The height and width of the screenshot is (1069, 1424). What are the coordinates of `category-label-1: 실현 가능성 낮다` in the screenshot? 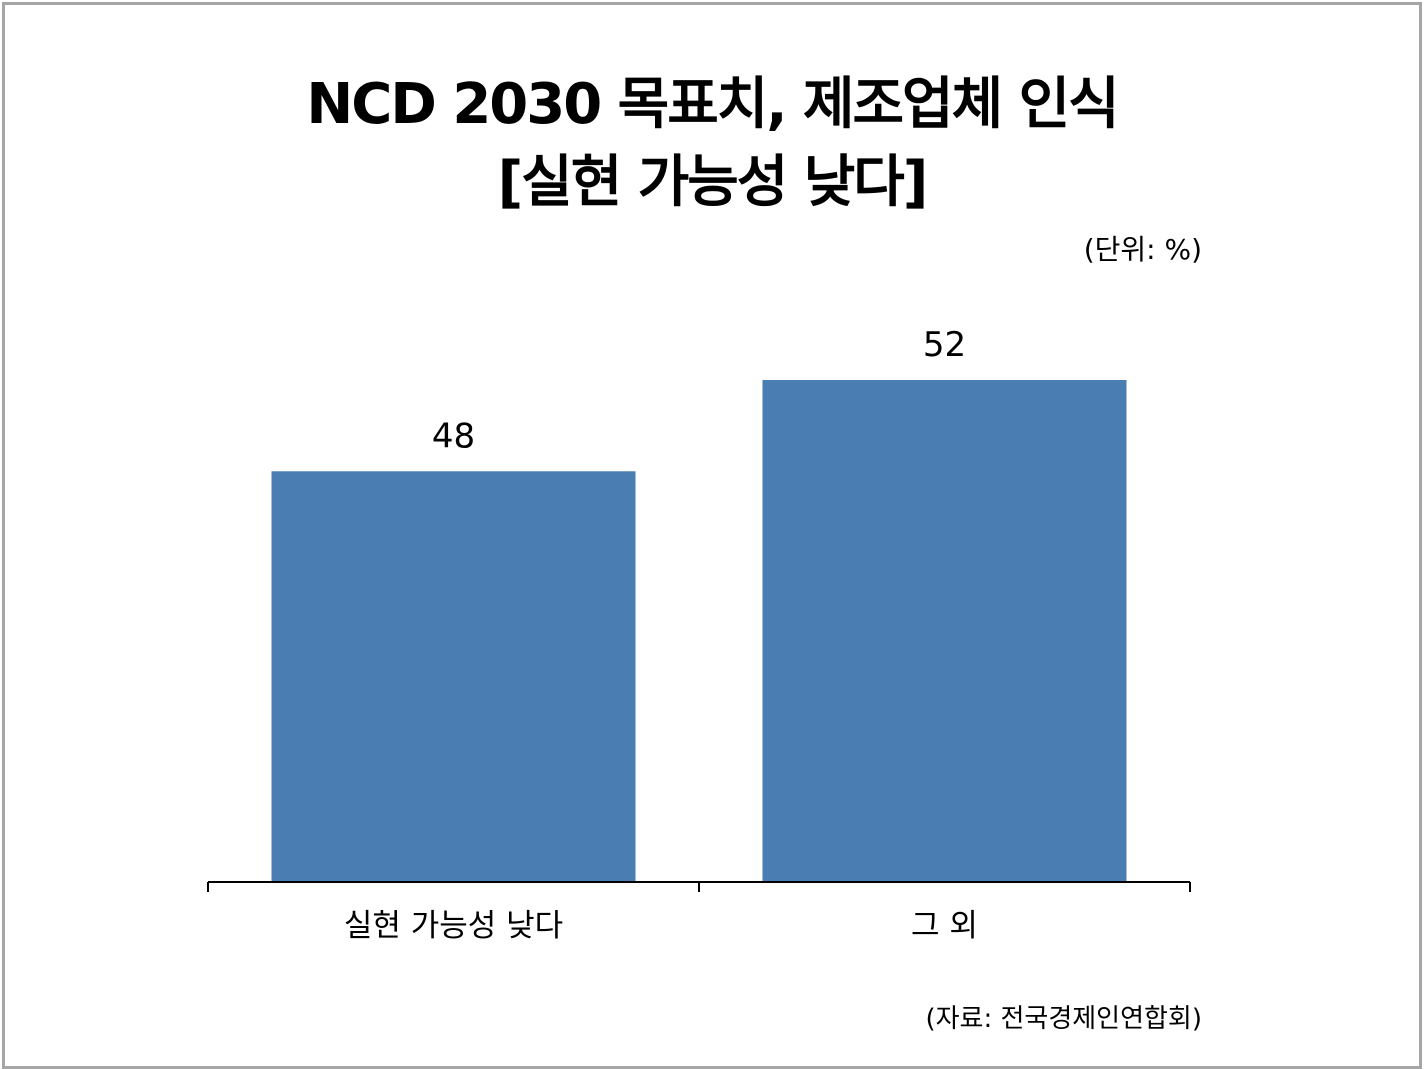 It's located at (453, 926).